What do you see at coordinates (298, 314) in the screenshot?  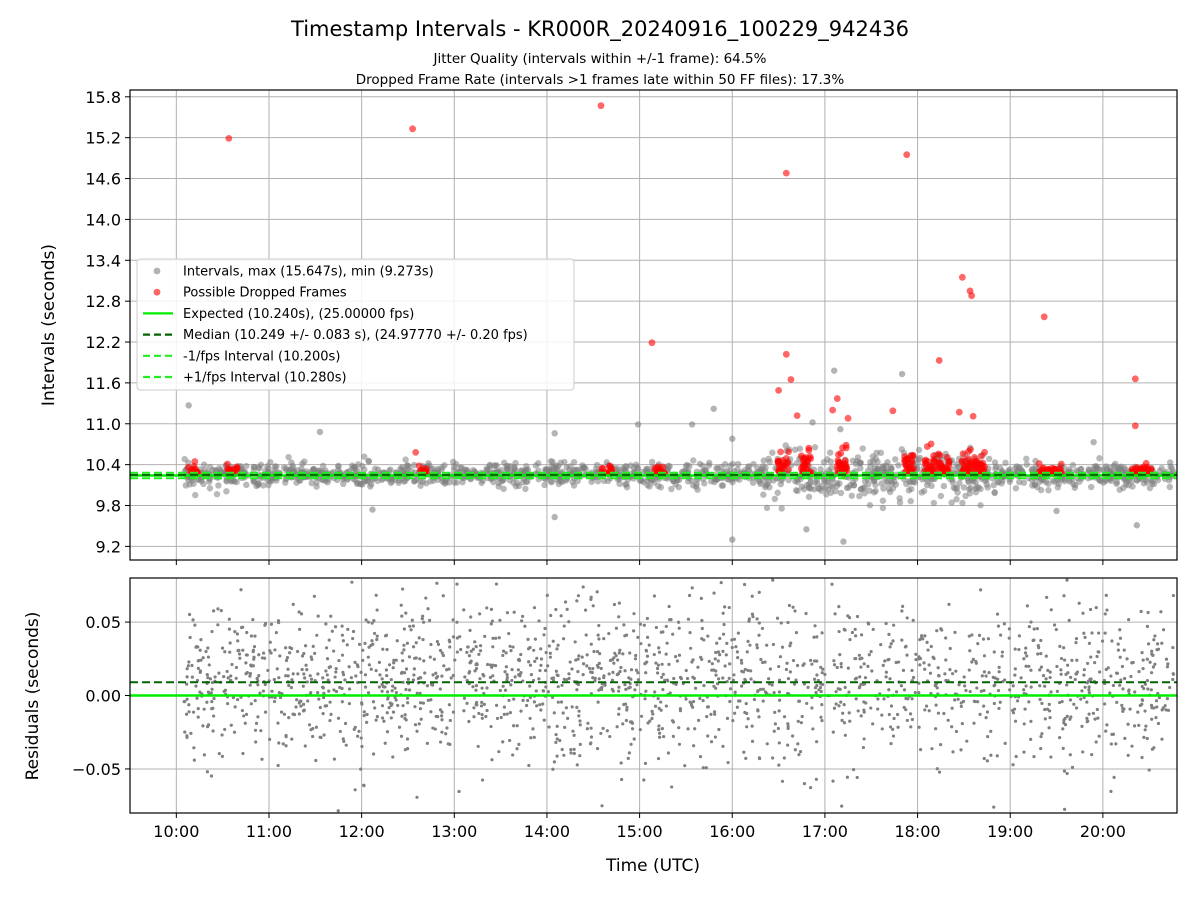 I see `legend-entry: Expected (10.240s), (25.00000 fps)` at bounding box center [298, 314].